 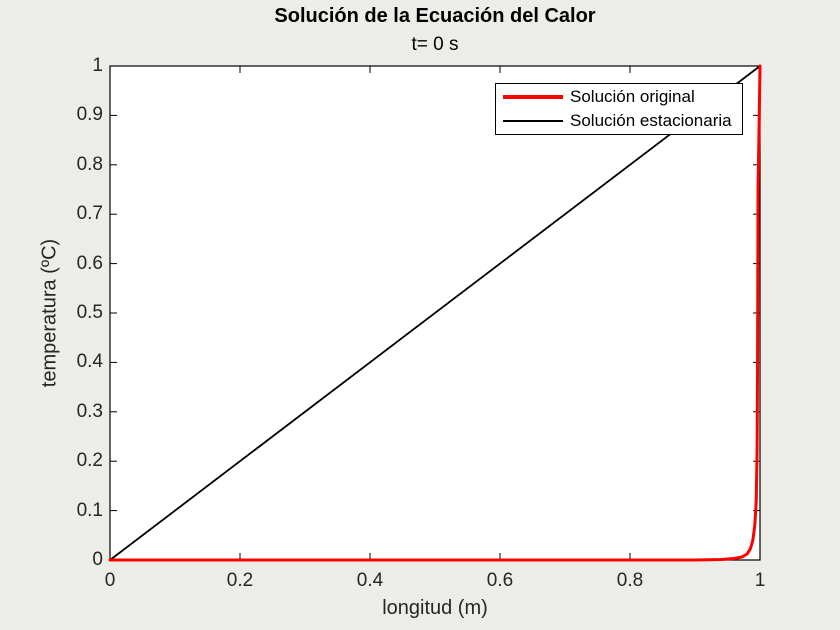 What do you see at coordinates (435, 44) in the screenshot?
I see `chart-subtitle: t= 0 s` at bounding box center [435, 44].